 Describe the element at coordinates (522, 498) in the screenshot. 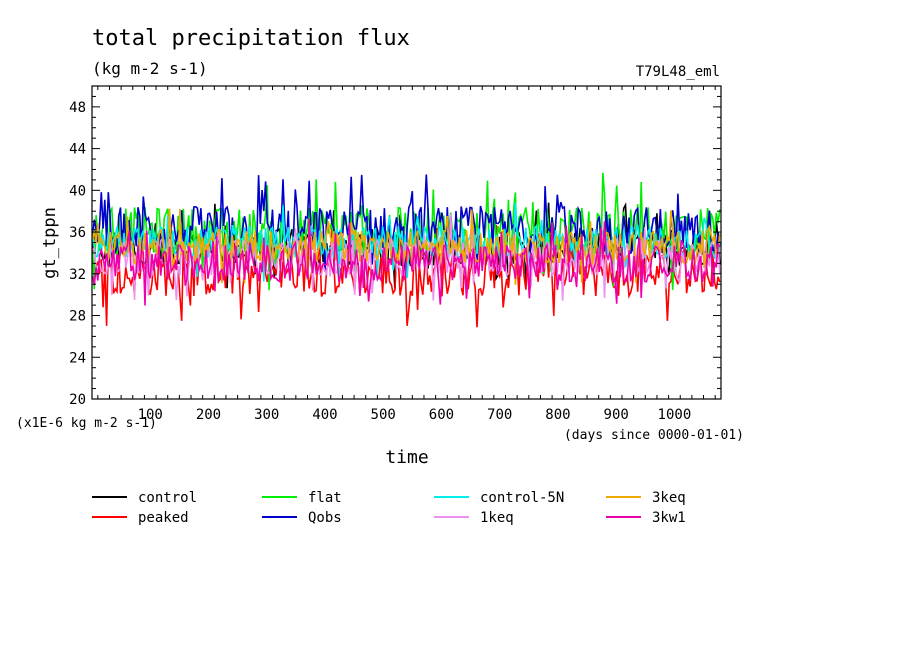

I see `legend-label-control-5n: control-5N` at that location.